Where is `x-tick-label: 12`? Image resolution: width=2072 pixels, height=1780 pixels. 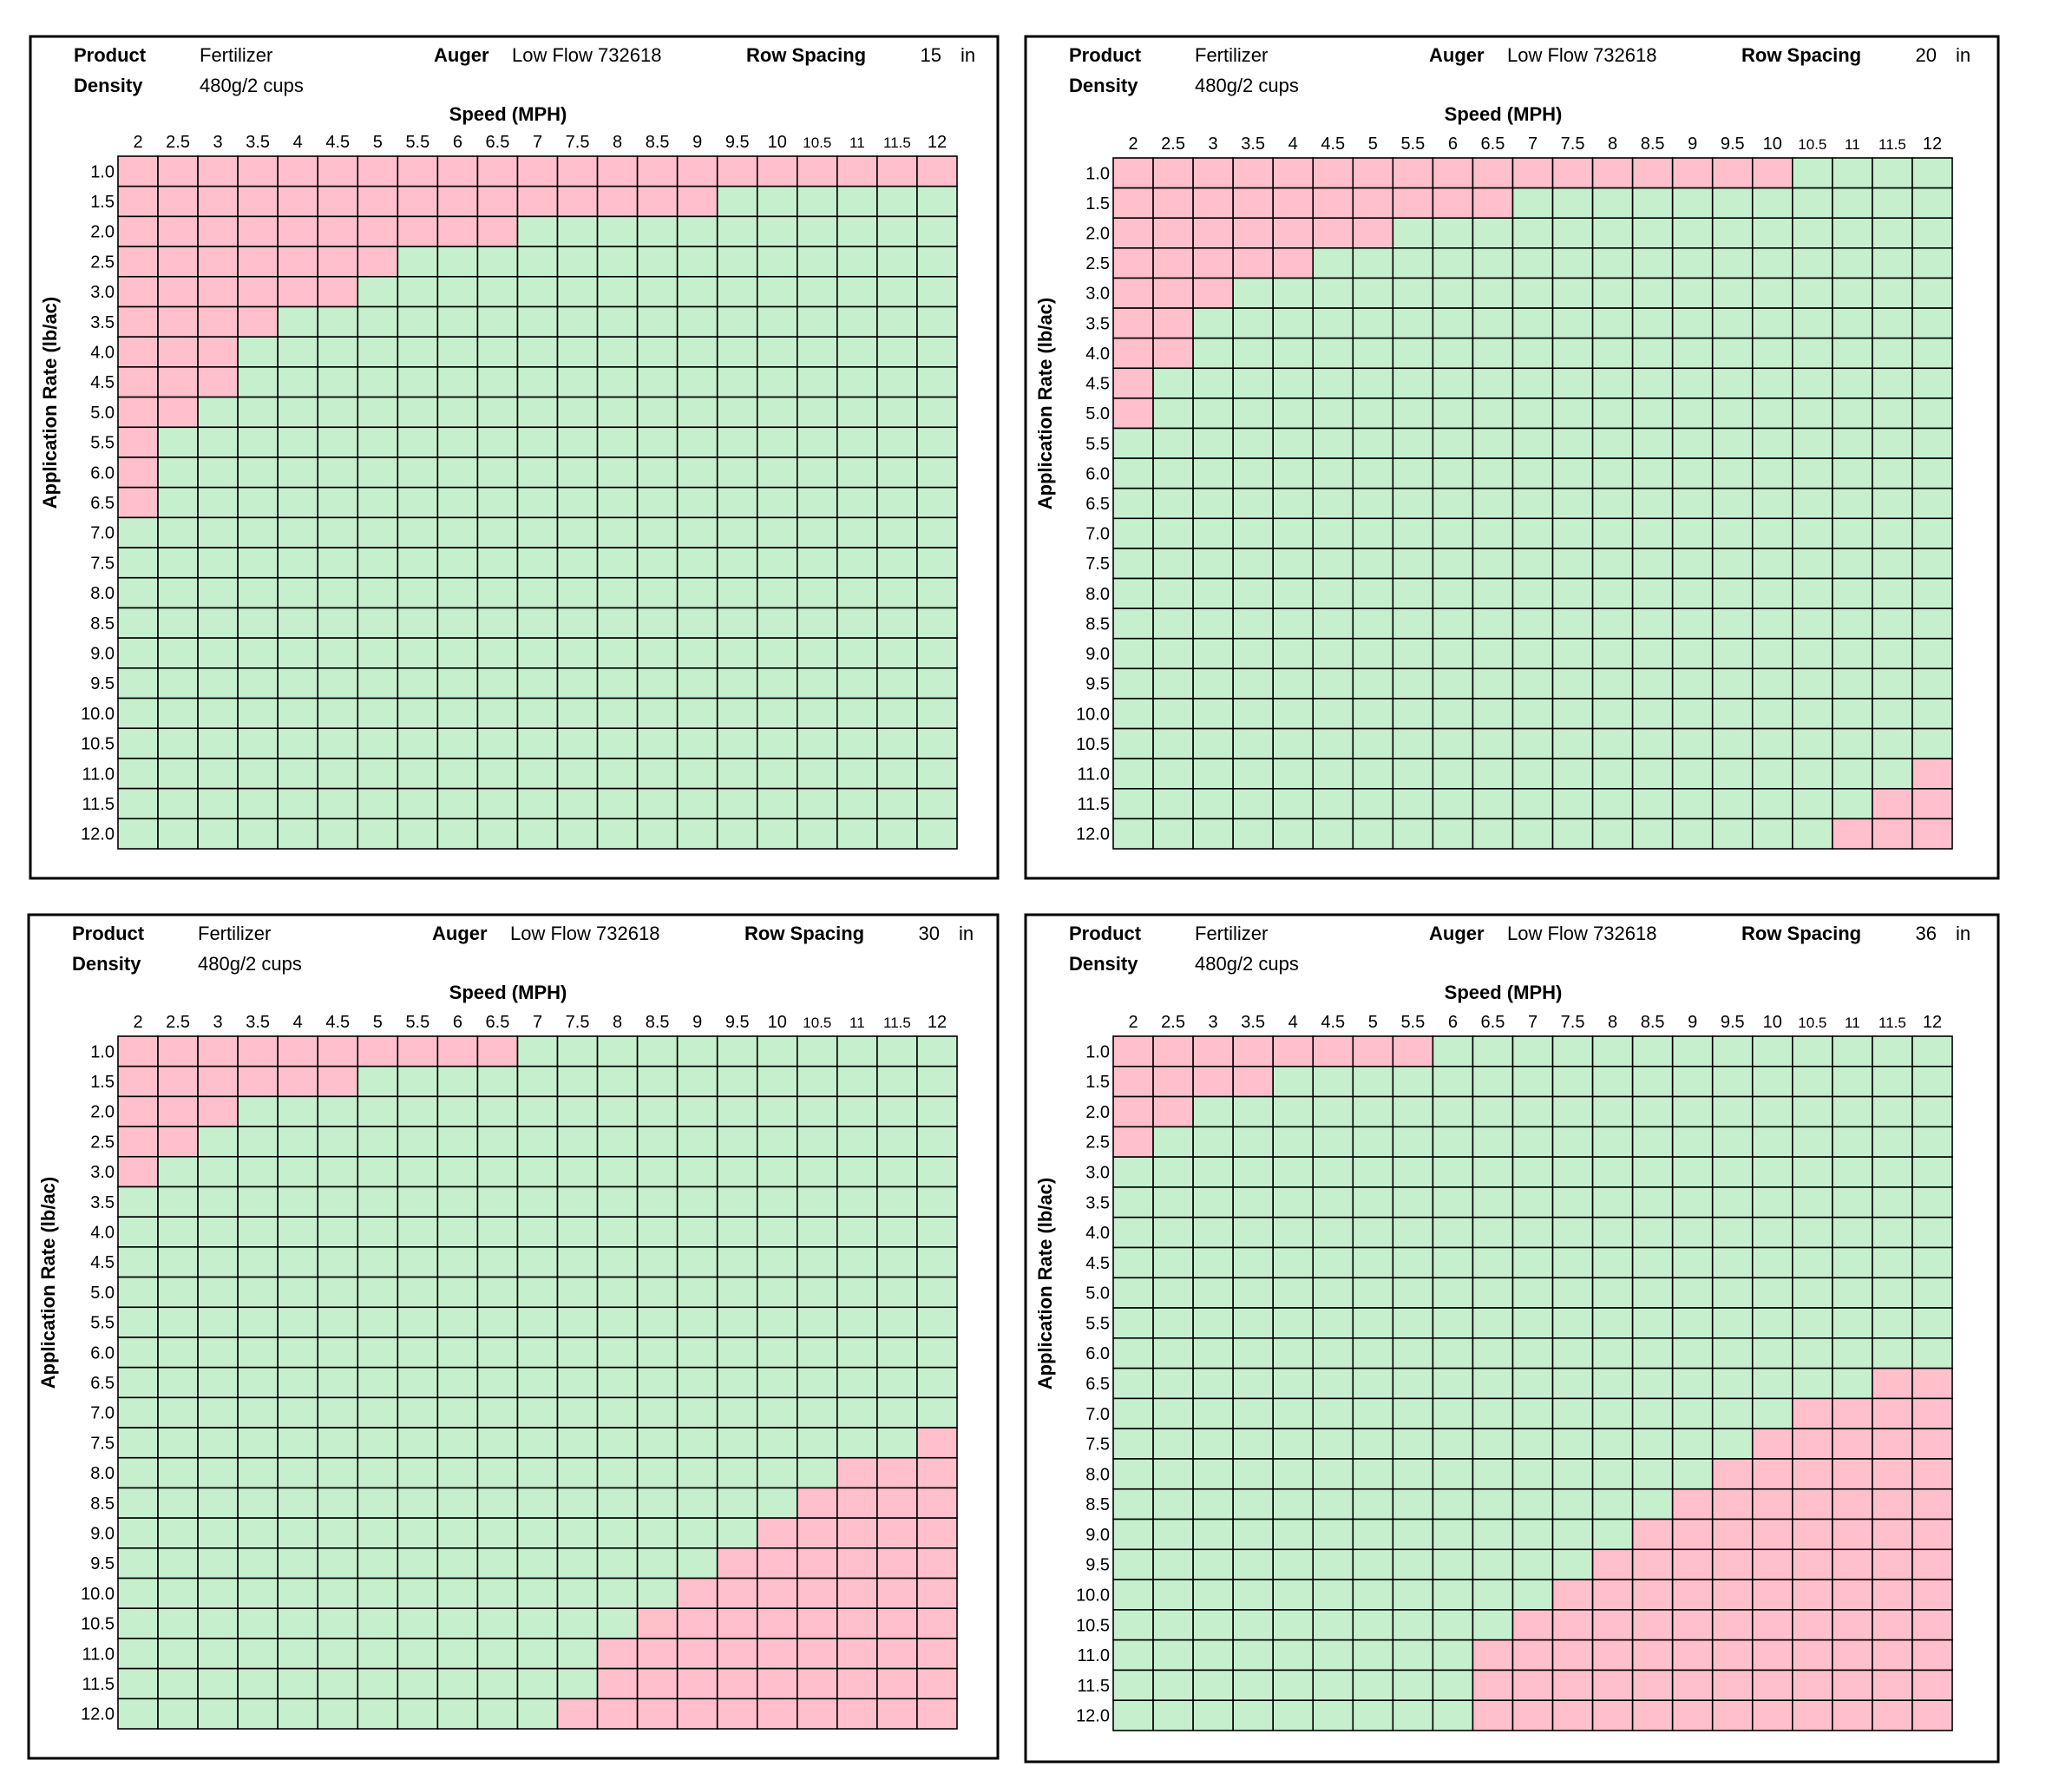 x-tick-label: 12 is located at coordinates (937, 1022).